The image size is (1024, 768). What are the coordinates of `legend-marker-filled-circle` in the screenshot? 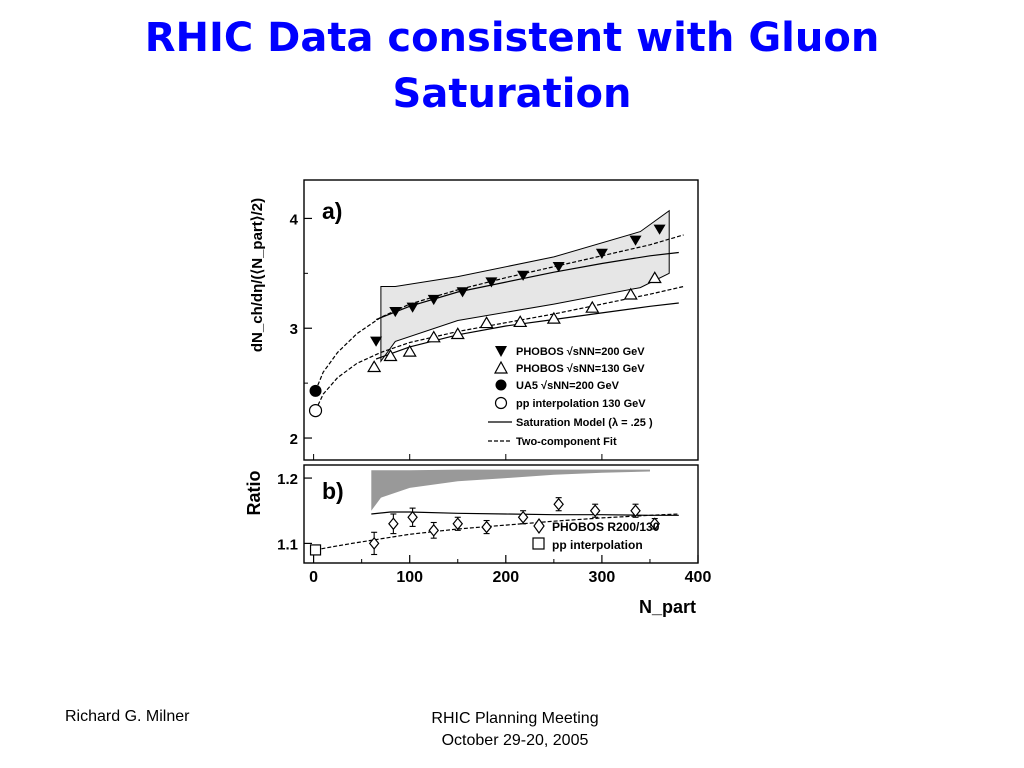 It's located at (501, 385).